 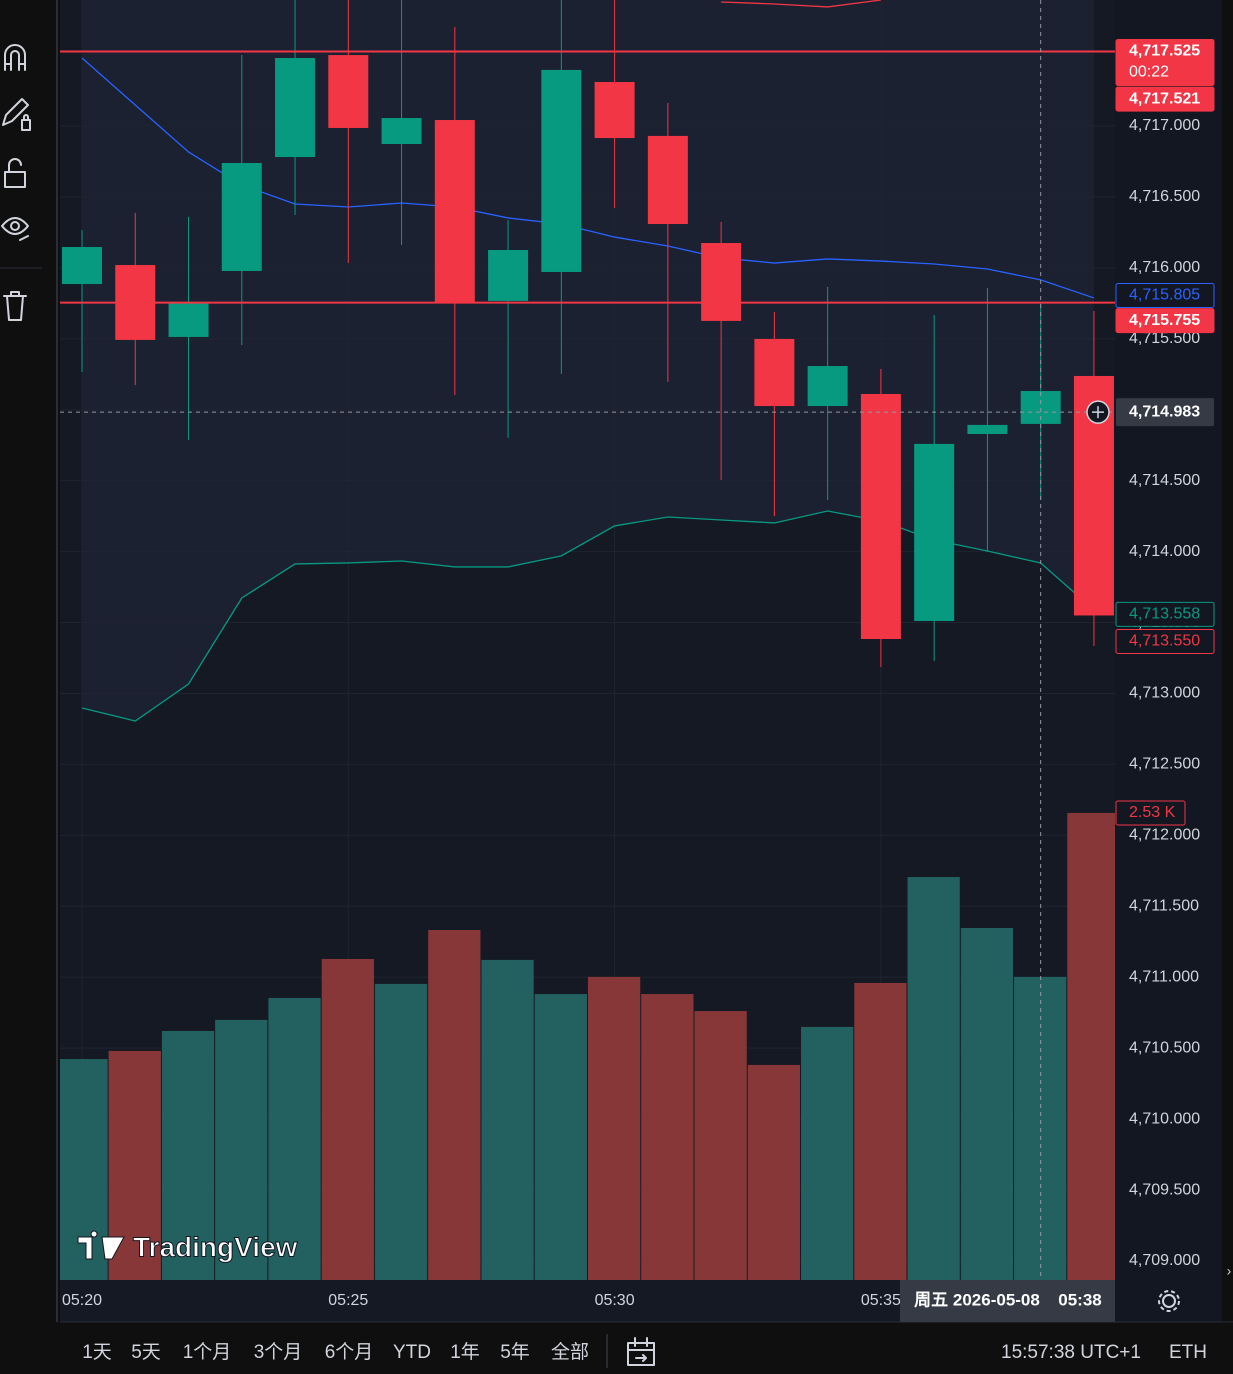 I want to click on range-bar: 1天 5天 1个月 3个月 6个月 YTD 1年 5年 全部, so click(x=335, y=1352).